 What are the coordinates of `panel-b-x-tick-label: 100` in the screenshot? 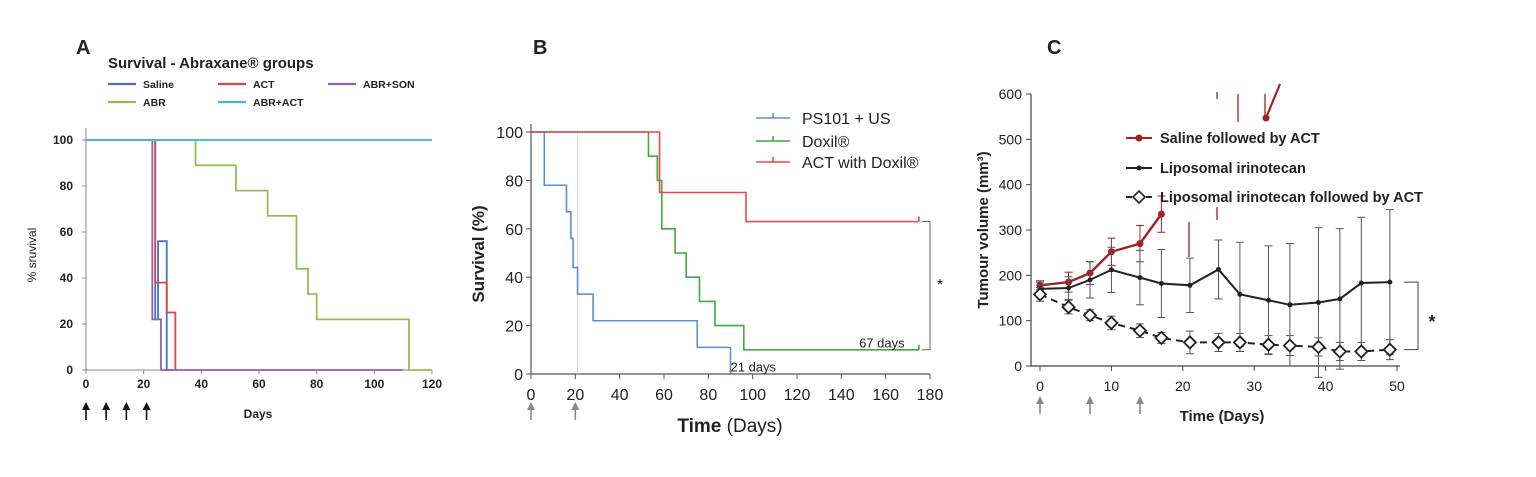 It's located at (752, 395).